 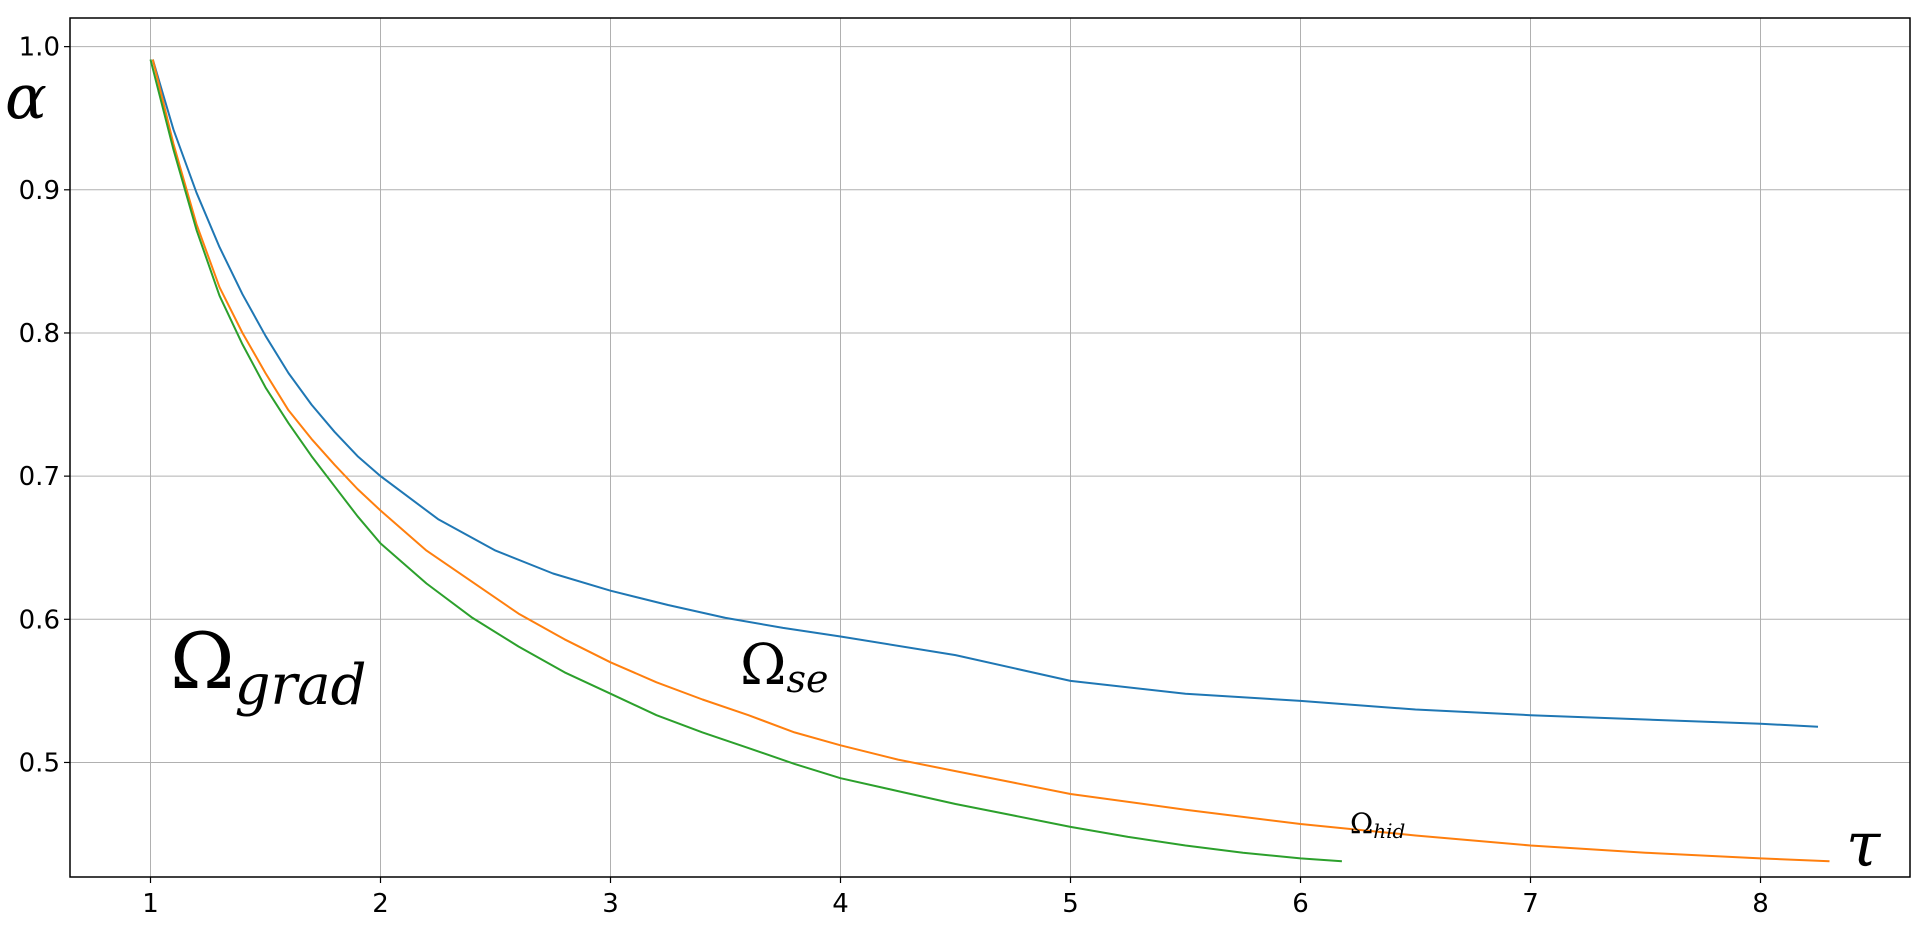 What do you see at coordinates (1300, 904) in the screenshot?
I see `x-tick-label: 6` at bounding box center [1300, 904].